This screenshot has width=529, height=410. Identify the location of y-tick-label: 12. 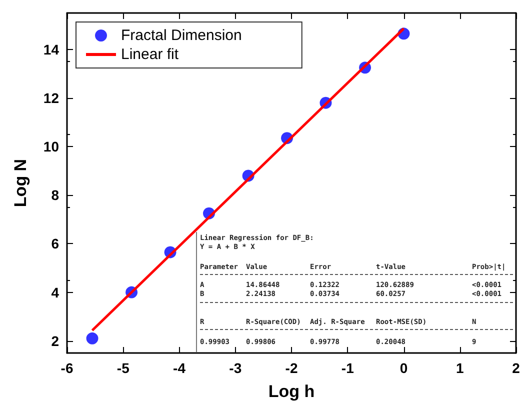
(51, 98).